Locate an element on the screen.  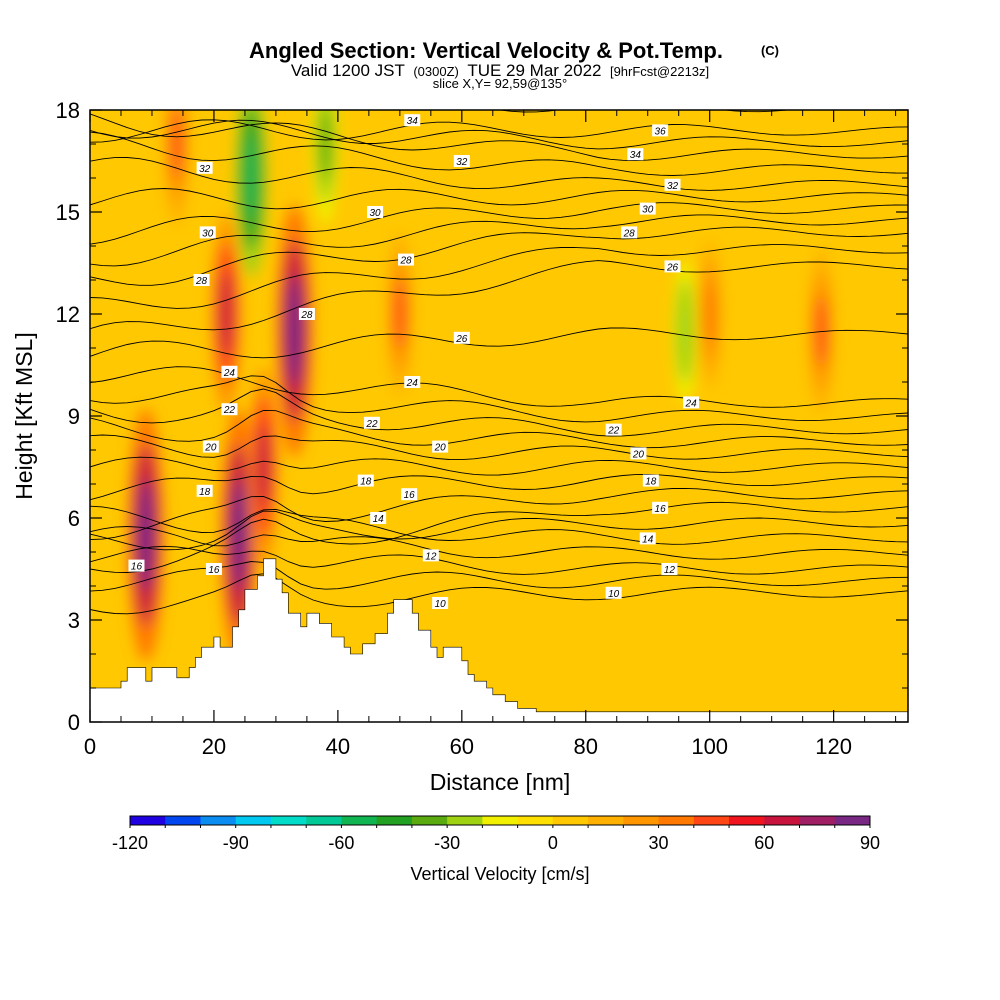
utc-time: (0300Z) is located at coordinates (436, 71).